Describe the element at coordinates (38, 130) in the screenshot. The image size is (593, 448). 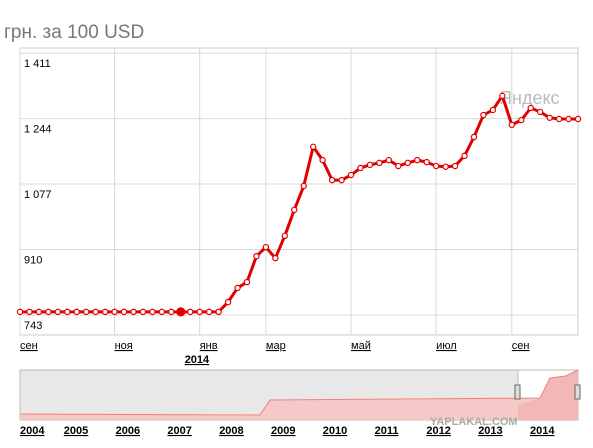
I see `y-tick-label: 1 244` at that location.